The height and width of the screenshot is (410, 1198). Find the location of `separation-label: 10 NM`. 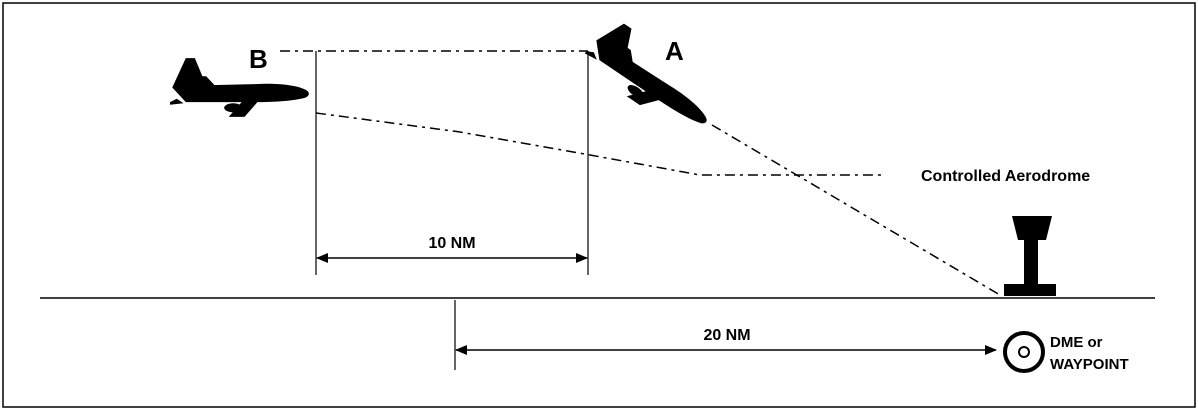

separation-label: 10 NM is located at coordinates (451, 243).